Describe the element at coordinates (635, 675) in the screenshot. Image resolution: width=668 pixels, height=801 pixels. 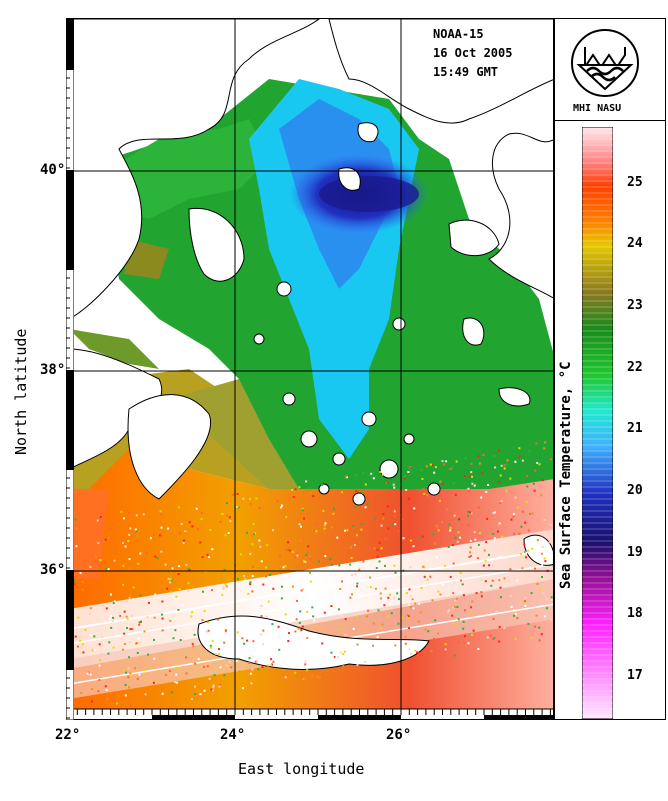
I see `colorbar-tick-label: 17` at that location.